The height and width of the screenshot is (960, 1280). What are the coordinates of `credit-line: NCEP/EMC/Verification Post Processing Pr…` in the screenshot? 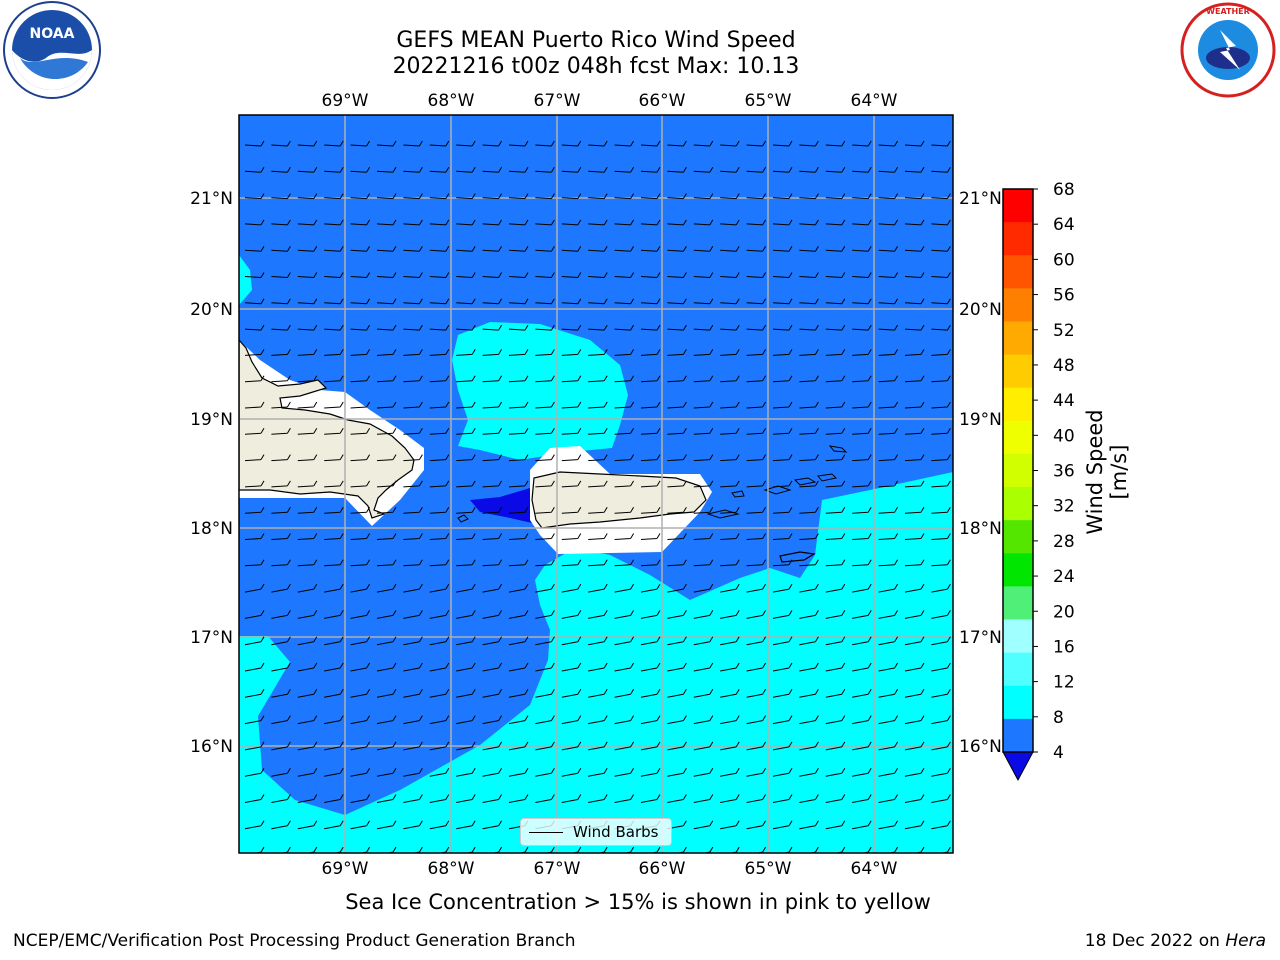 It's located at (294, 941).